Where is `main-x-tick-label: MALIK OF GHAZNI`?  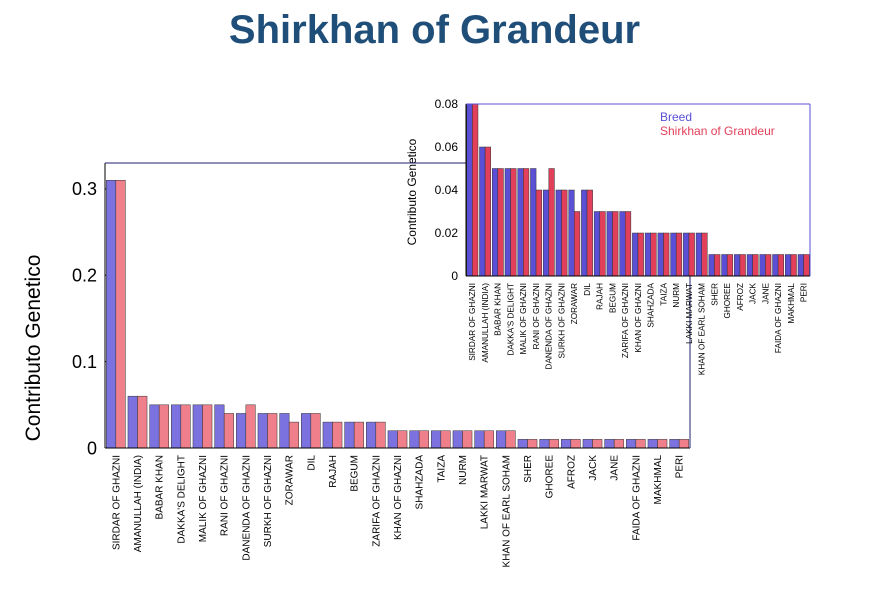 main-x-tick-label: MALIK OF GHAZNI is located at coordinates (203, 498).